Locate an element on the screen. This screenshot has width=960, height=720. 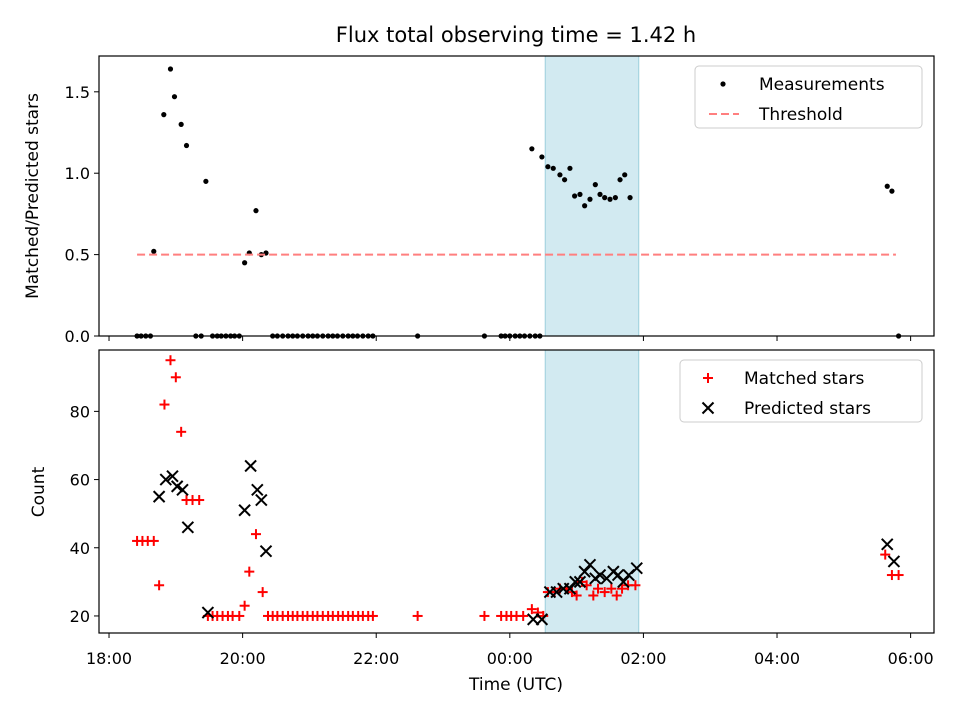
bottom-ytick-label-1: 40 is located at coordinates (80, 548).